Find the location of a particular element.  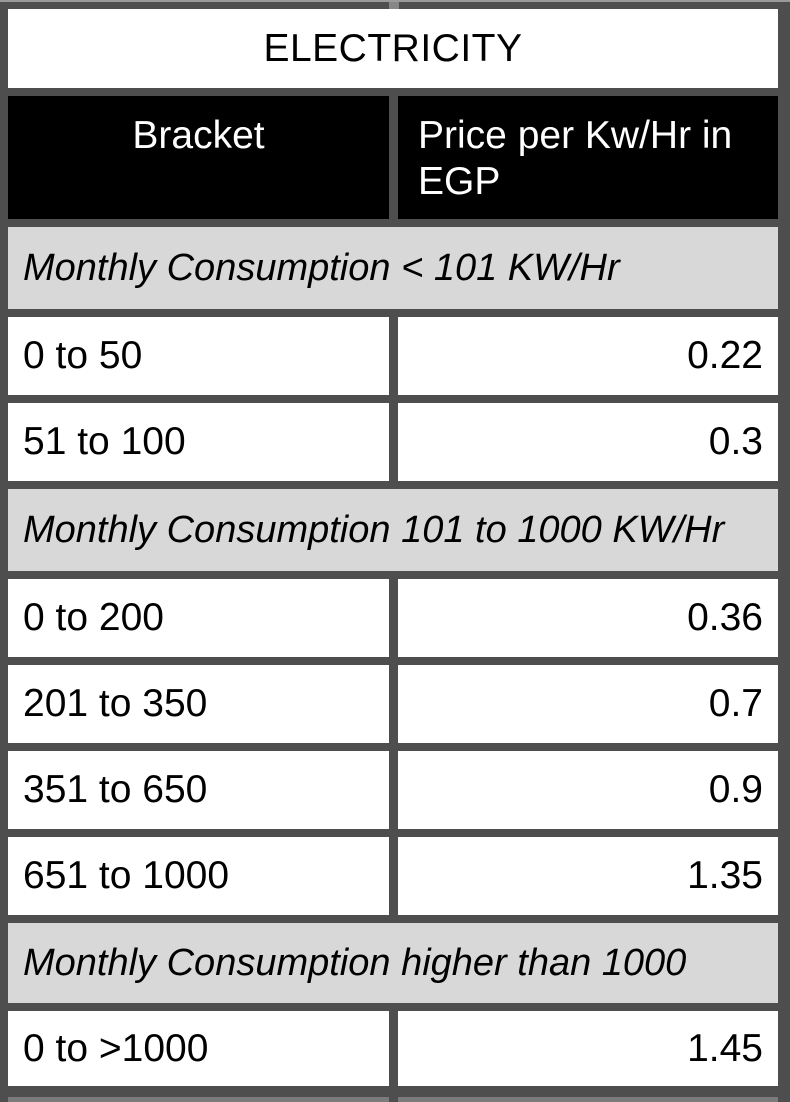

section-row: Monthly Consumption higher than 1000 is located at coordinates (393, 963).